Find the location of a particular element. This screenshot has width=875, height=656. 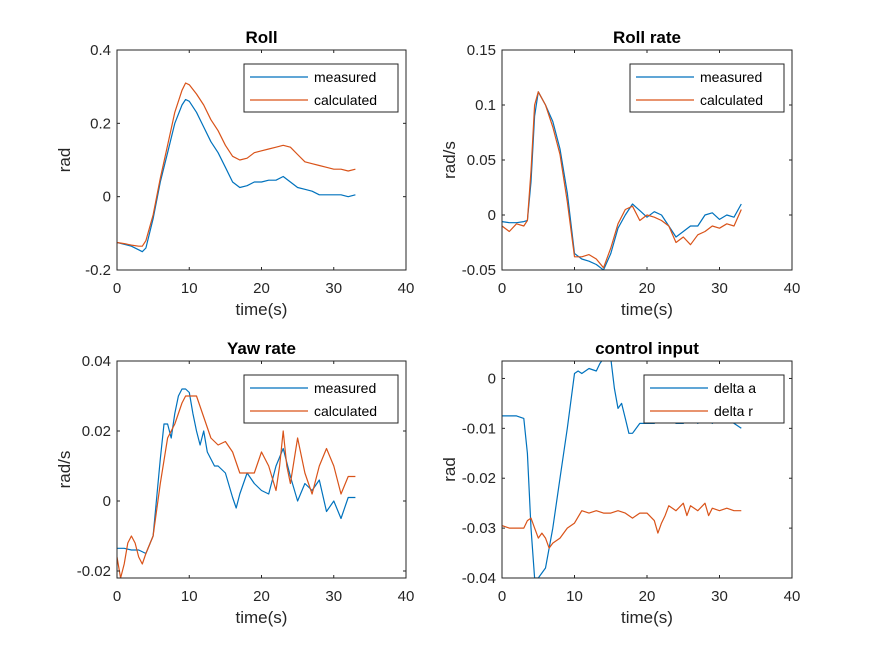

y-tick-label: 0.15 is located at coordinates (481, 50).